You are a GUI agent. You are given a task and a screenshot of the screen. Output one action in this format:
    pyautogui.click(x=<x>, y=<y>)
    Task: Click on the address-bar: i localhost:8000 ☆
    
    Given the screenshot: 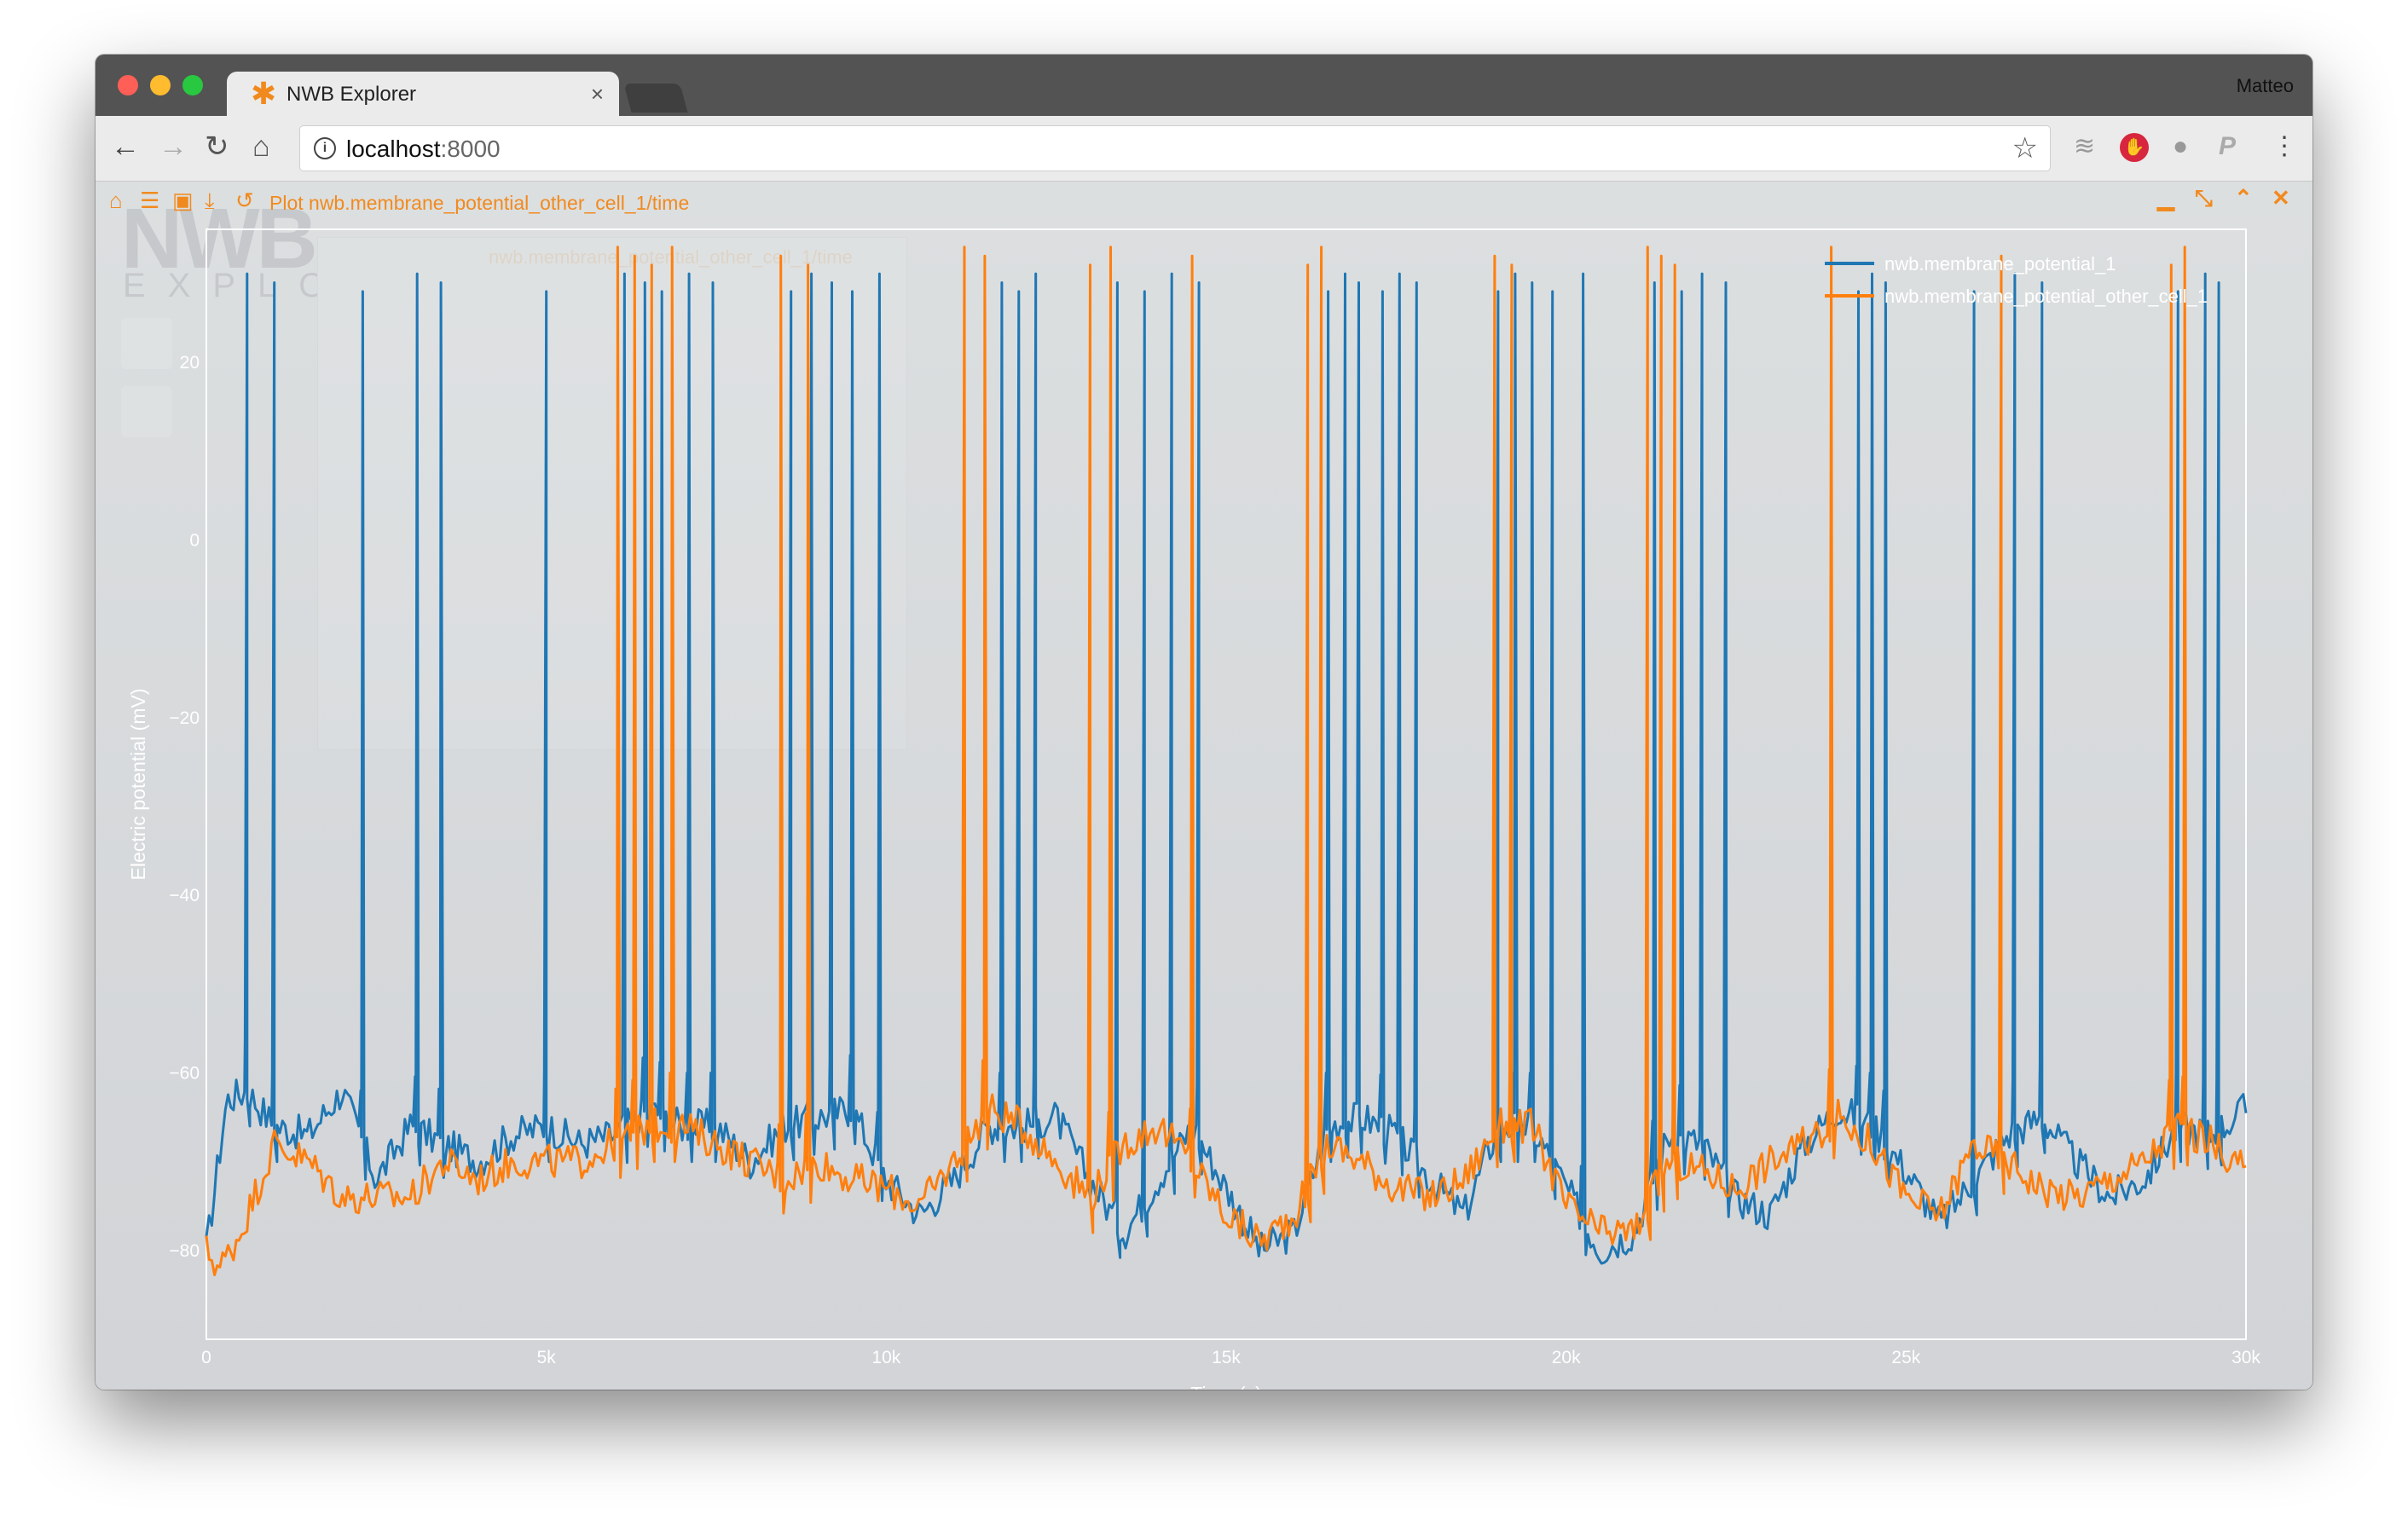 What is the action you would take?
    pyautogui.click(x=1175, y=149)
    